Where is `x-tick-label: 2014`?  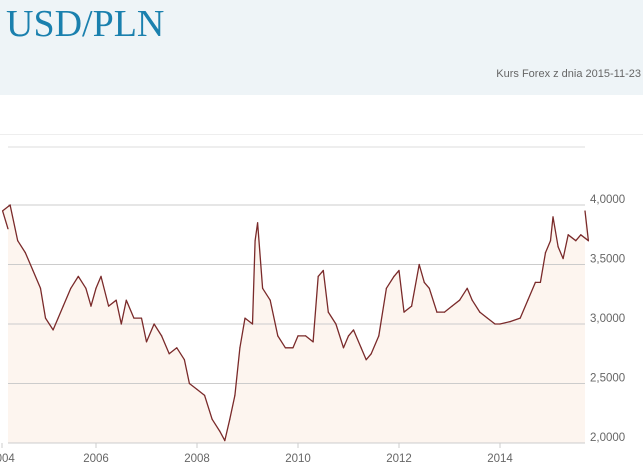
x-tick-label: 2014 is located at coordinates (500, 459).